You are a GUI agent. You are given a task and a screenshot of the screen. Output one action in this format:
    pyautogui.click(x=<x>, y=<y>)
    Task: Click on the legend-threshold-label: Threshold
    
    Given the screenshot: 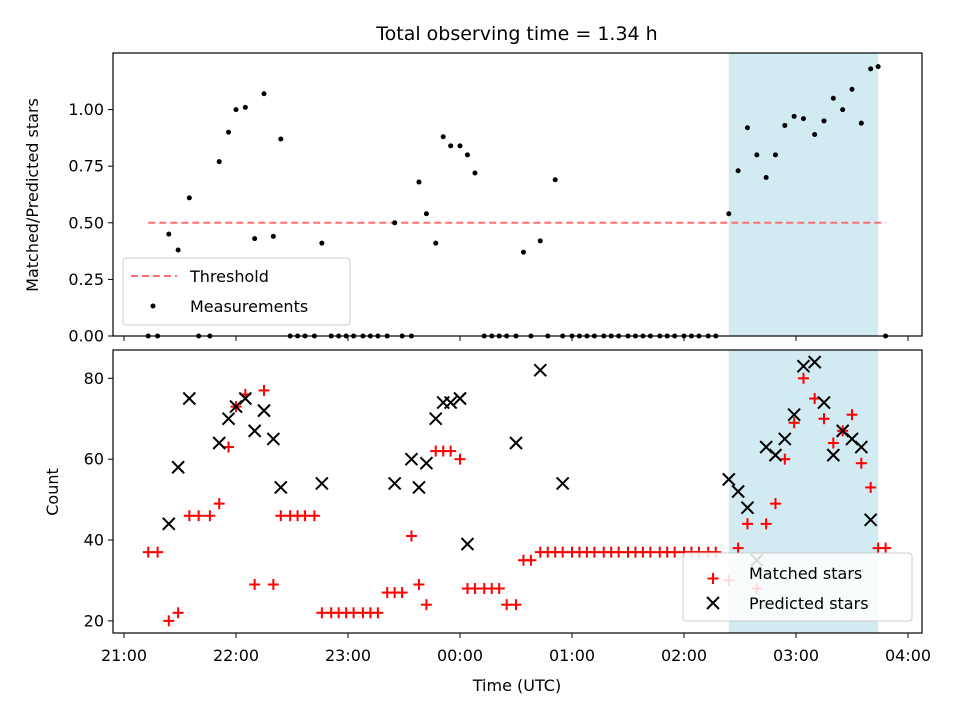 What is the action you would take?
    pyautogui.click(x=229, y=276)
    